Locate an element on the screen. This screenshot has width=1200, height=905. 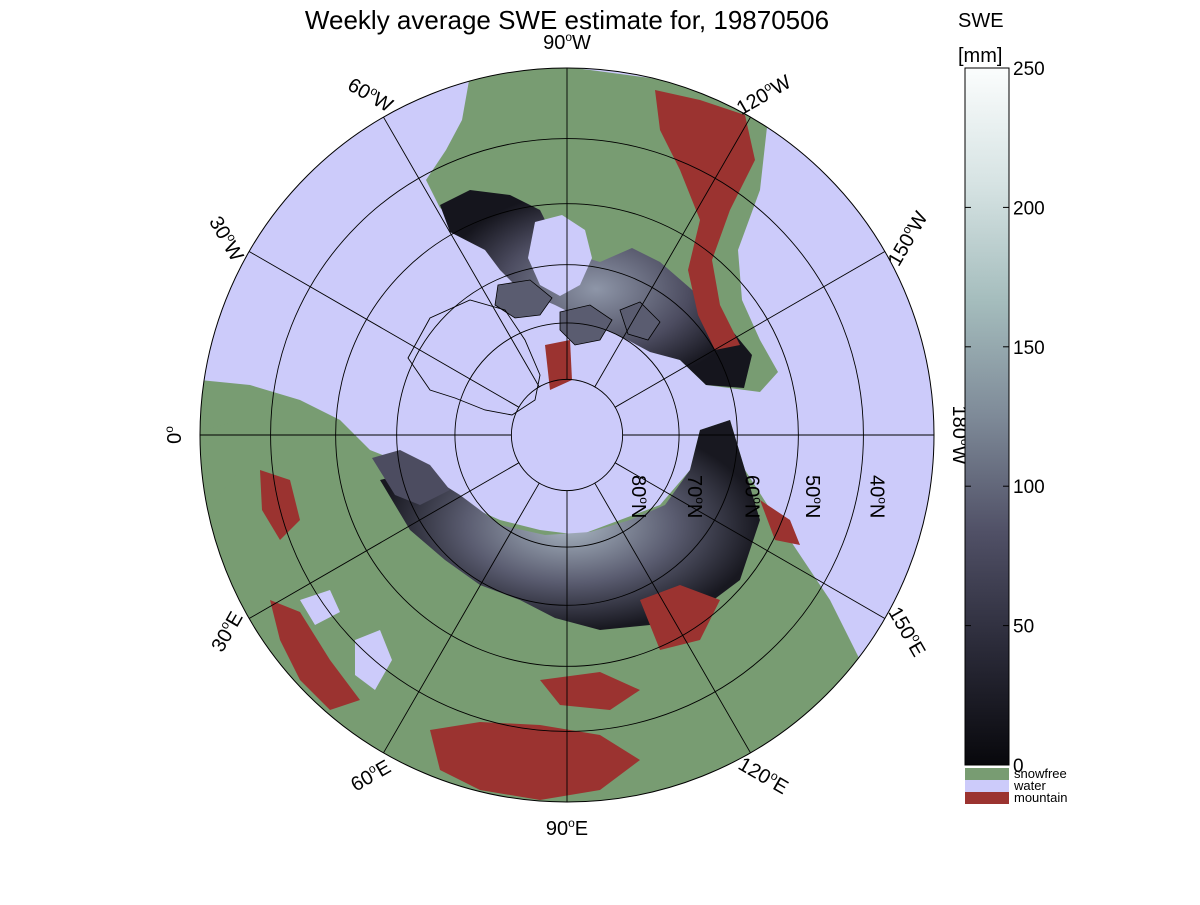
legend-swatch-water is located at coordinates (987, 786).